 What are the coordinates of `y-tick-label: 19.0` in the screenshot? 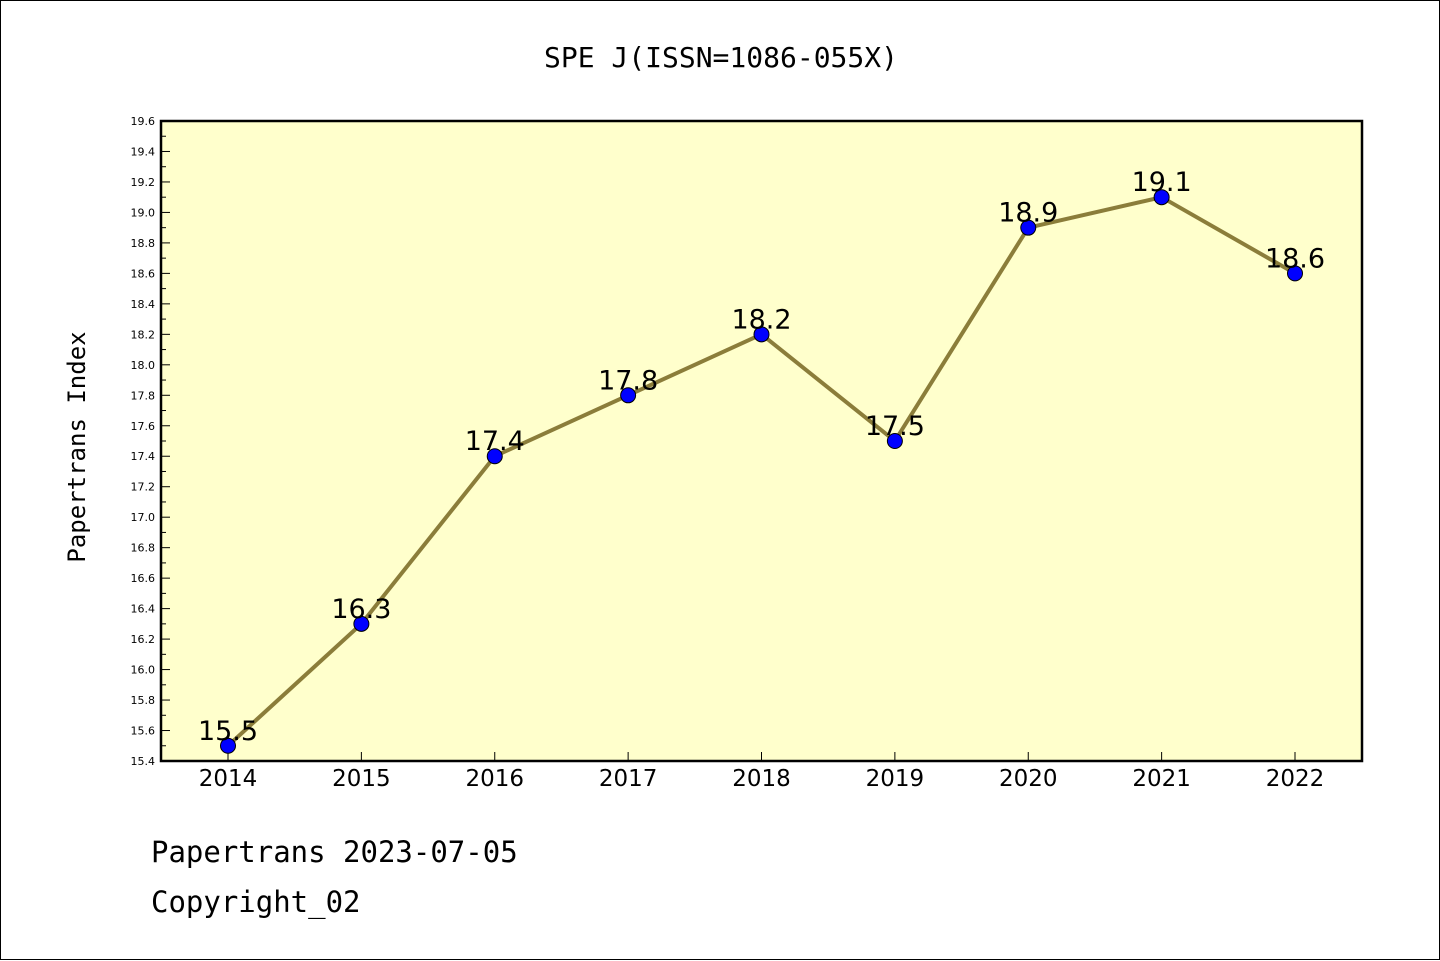 It's located at (143, 212).